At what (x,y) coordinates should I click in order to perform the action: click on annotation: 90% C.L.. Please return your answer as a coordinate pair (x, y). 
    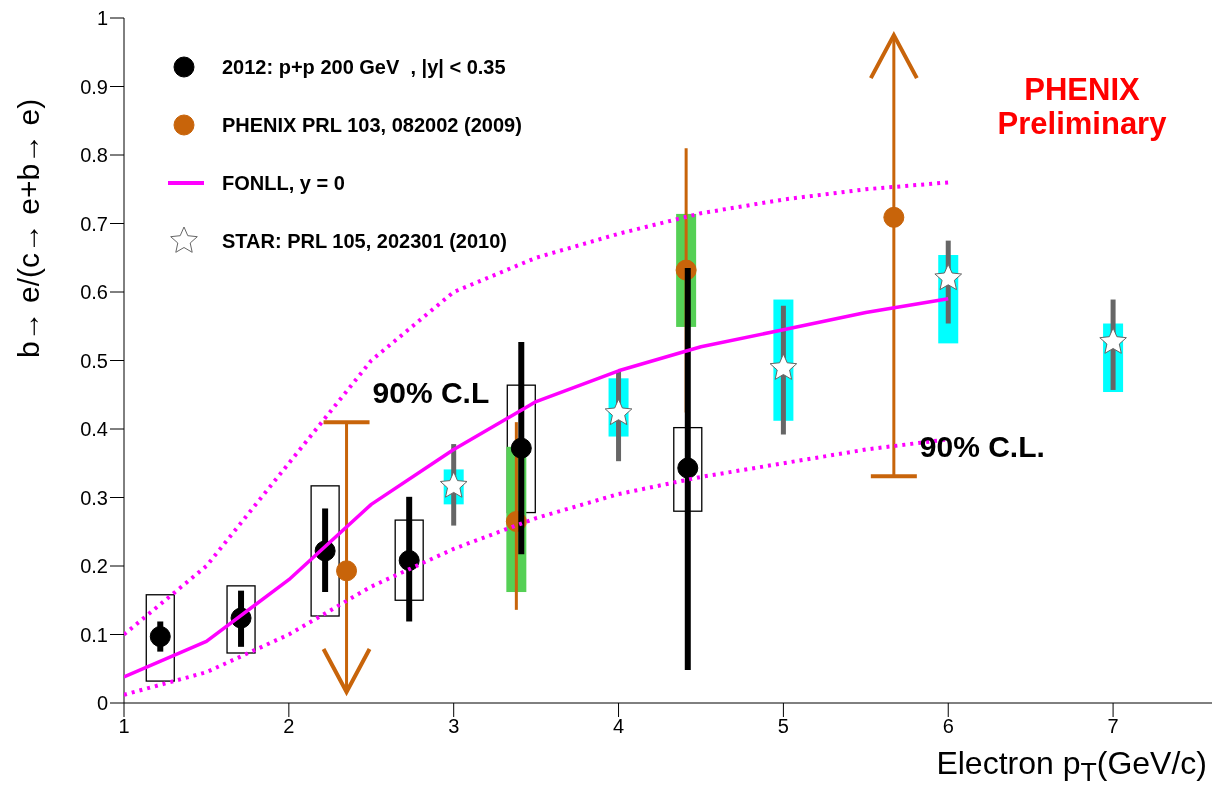
    Looking at the image, I should click on (982, 447).